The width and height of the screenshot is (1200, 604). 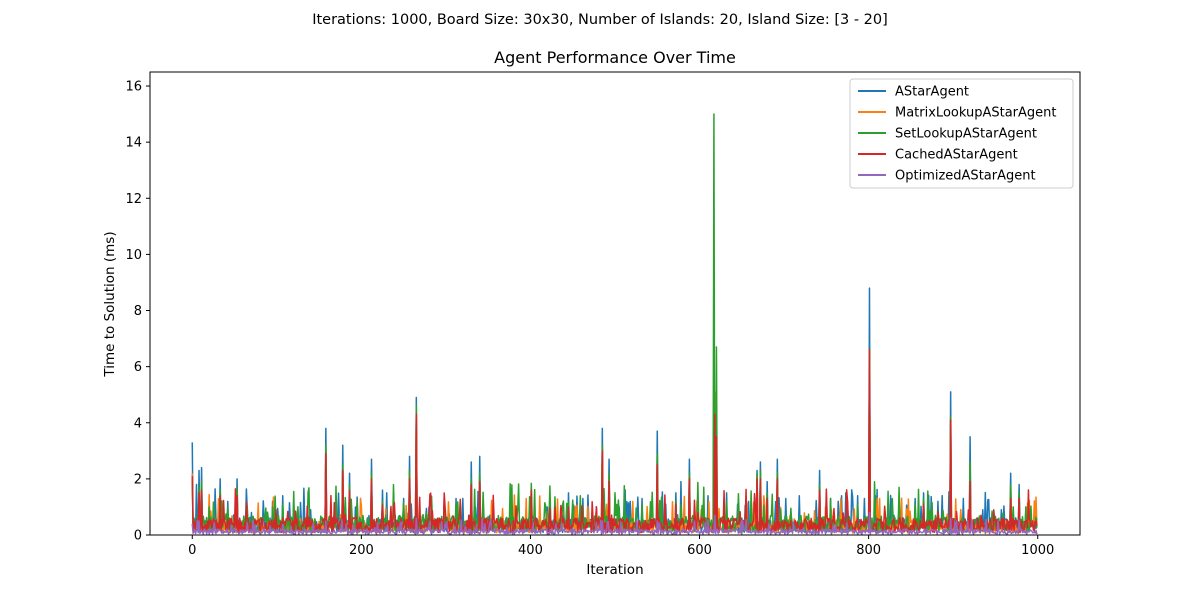 I want to click on y-tick-label: 12, so click(x=133, y=199).